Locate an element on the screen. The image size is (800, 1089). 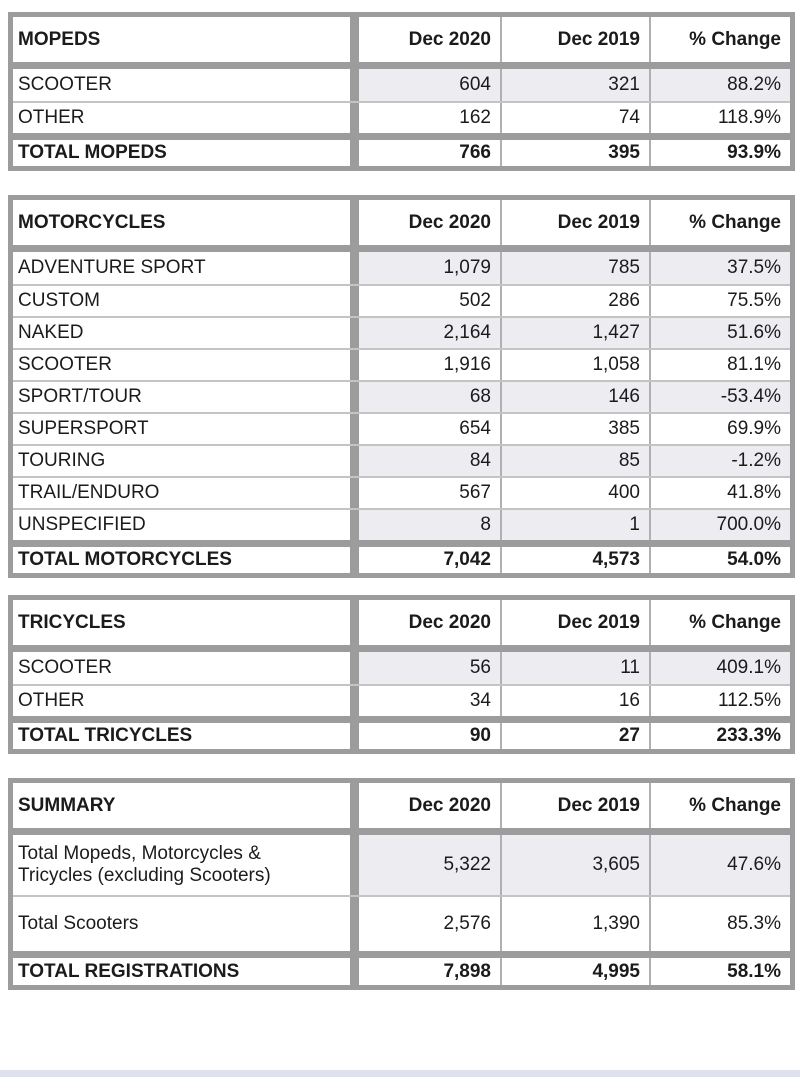
total-value-dec-2019: 395 is located at coordinates (576, 153).